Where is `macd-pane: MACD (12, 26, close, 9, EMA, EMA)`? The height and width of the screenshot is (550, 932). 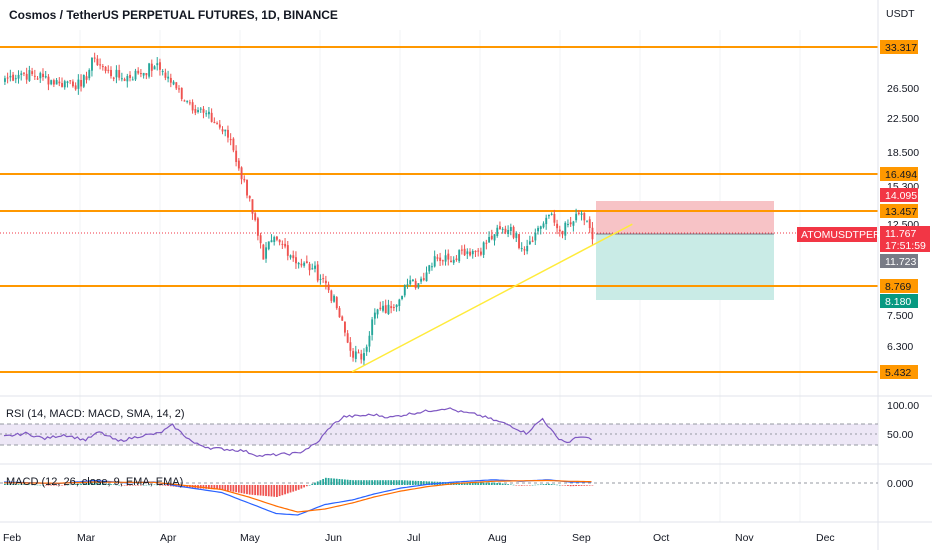 macd-pane: MACD (12, 26, close, 9, EMA, EMA) is located at coordinates (439, 496).